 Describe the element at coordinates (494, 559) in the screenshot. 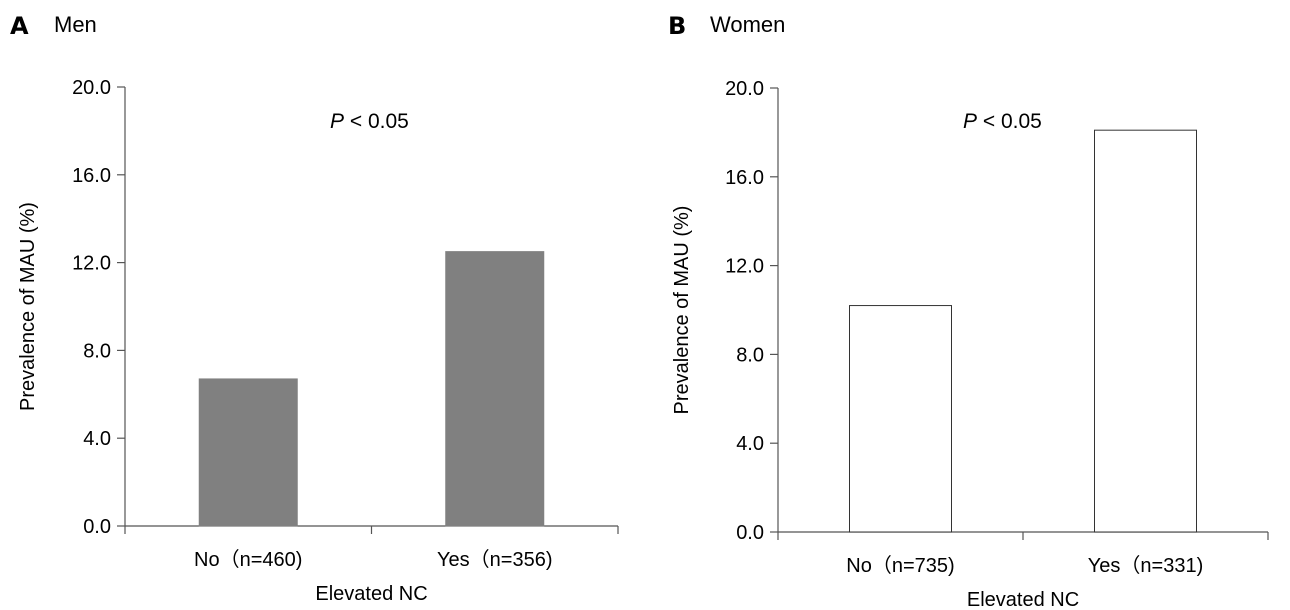

I see `x-category-label: Yes（n=356)` at that location.